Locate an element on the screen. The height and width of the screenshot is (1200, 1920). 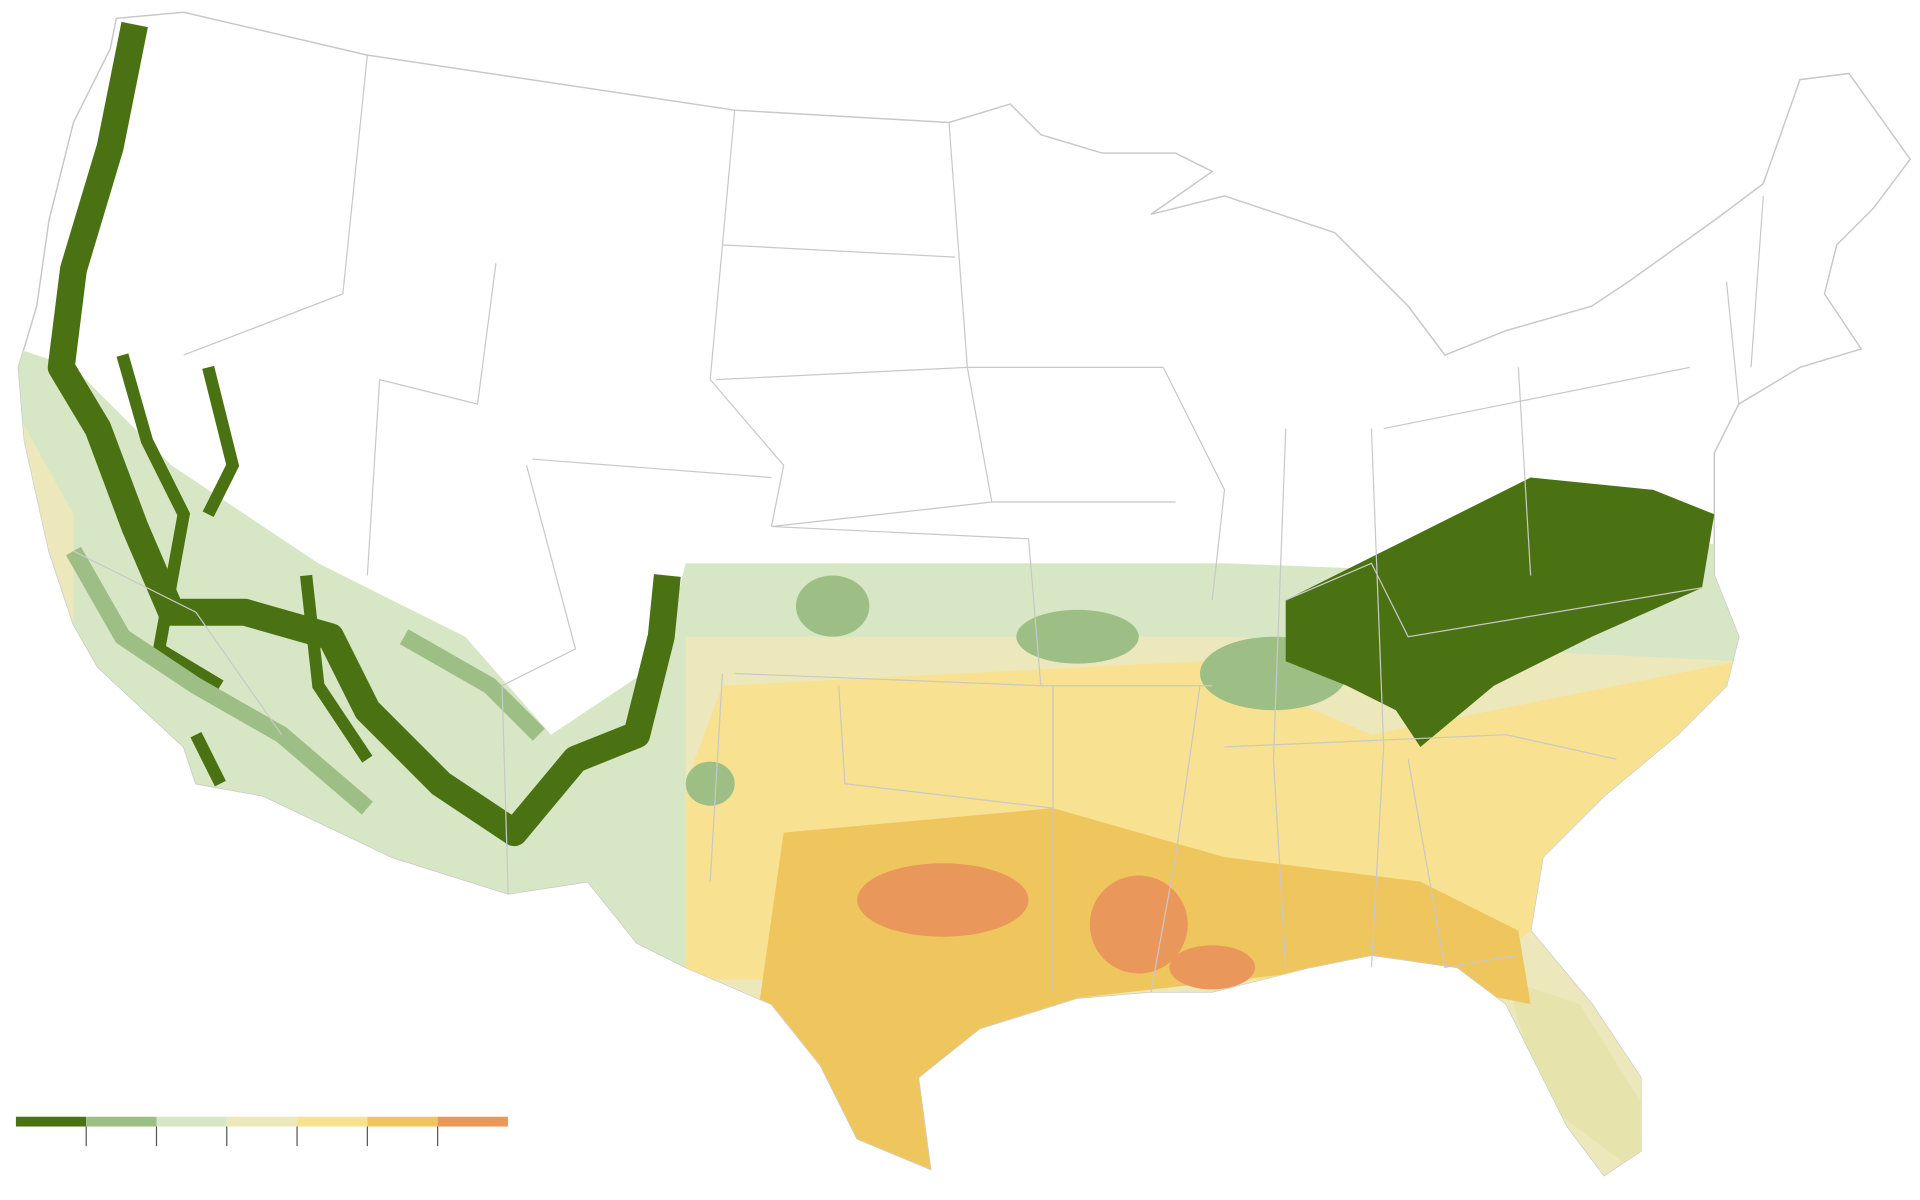
region-mid-green-west is located at coordinates (305, 680).